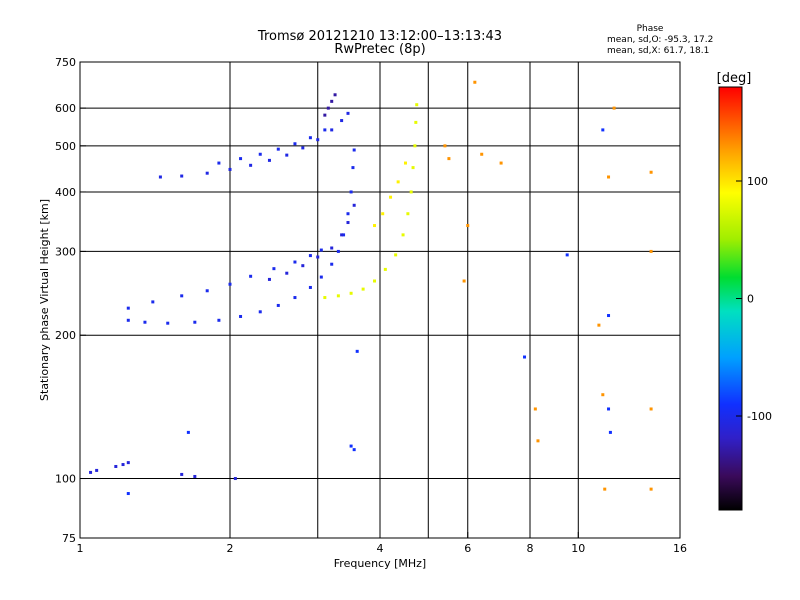 This screenshot has height=600, width=800. I want to click on x-tick-label: 8, so click(530, 548).